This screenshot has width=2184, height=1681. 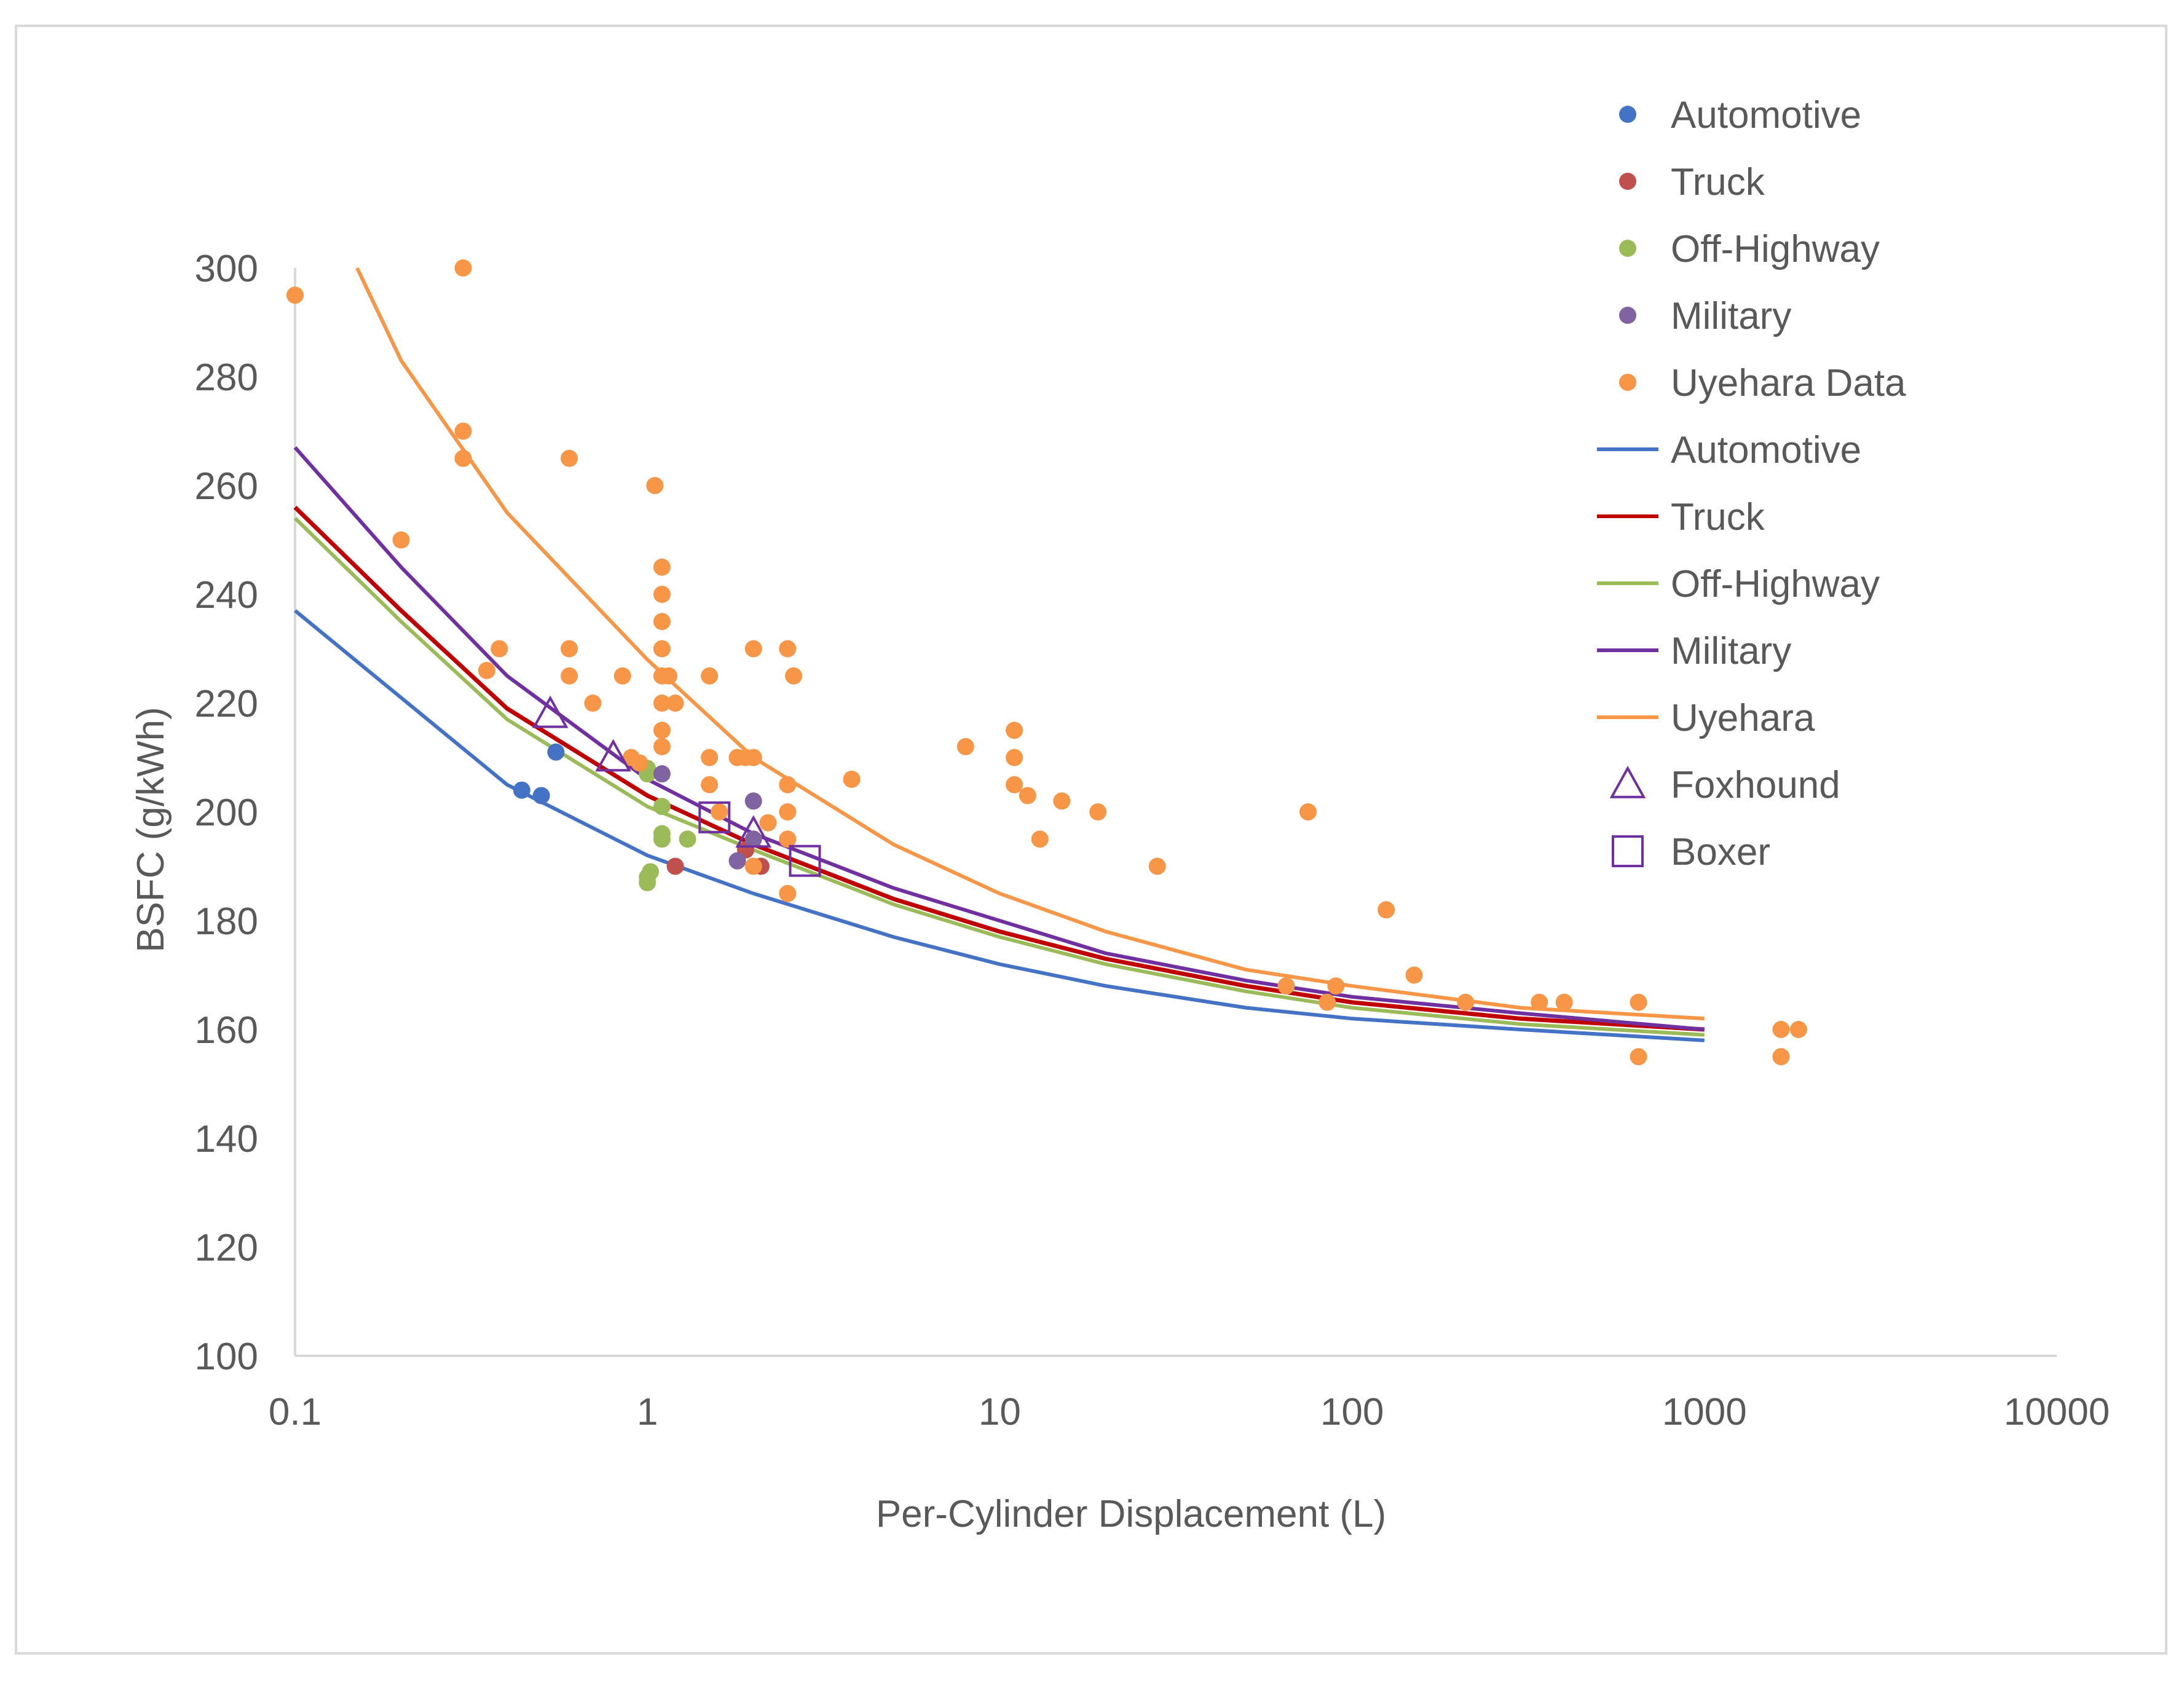 I want to click on y-tick-label: 120, so click(x=226, y=1248).